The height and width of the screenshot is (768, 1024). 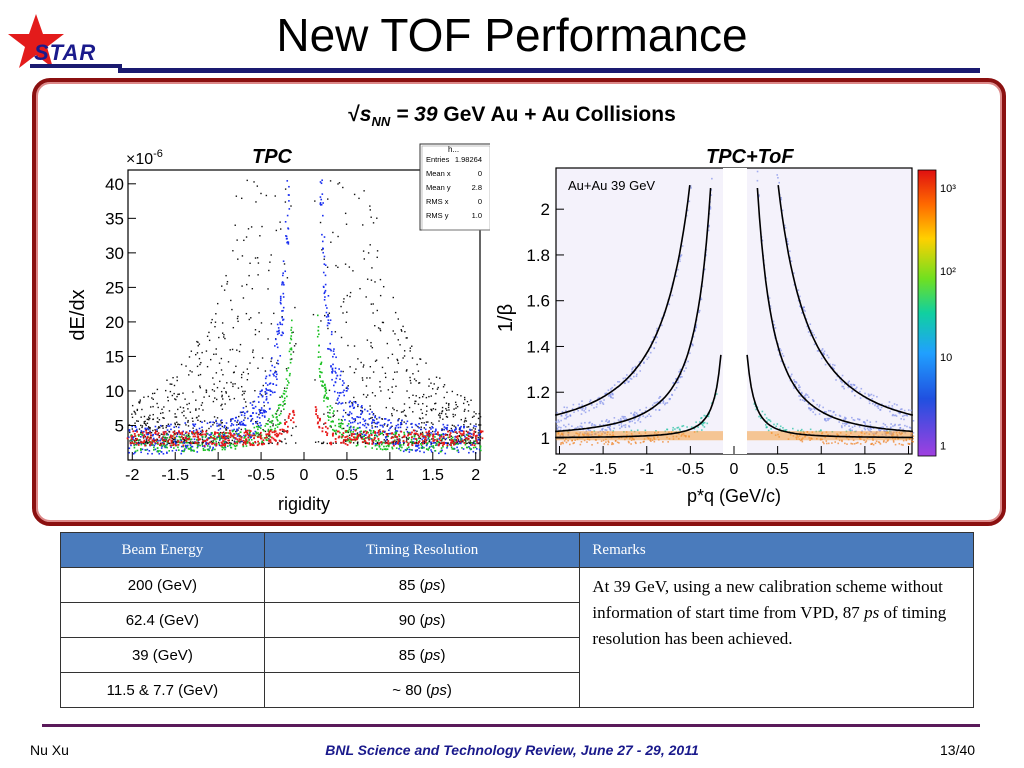 I want to click on svg-text: 1.4, so click(x=538, y=346).